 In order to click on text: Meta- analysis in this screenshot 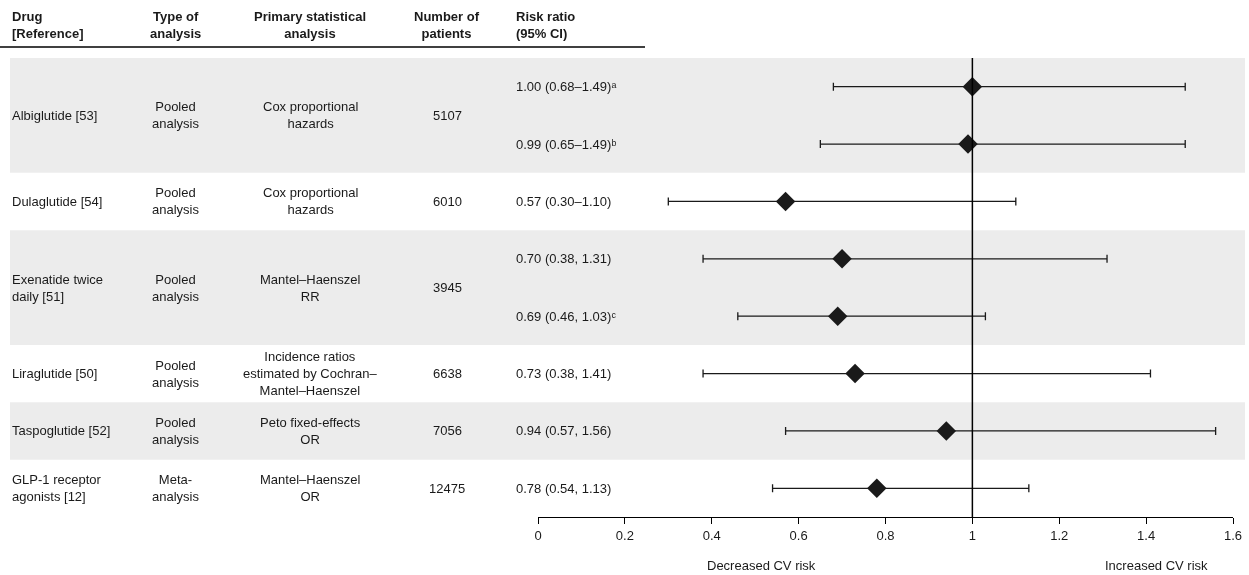, I will do `click(176, 488)`.